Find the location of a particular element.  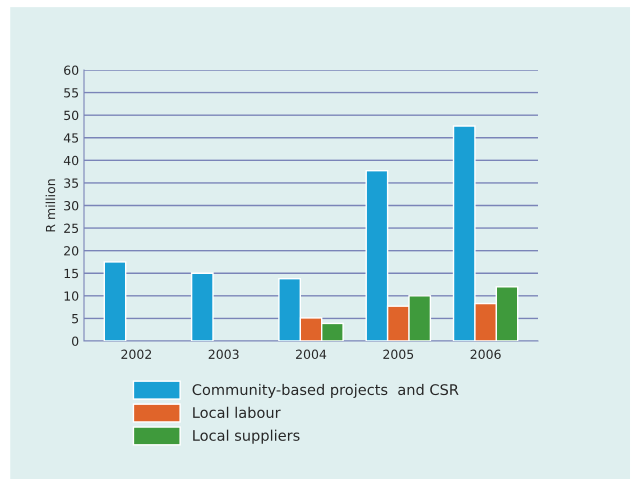

x-tick-label: 2002 is located at coordinates (136, 355).